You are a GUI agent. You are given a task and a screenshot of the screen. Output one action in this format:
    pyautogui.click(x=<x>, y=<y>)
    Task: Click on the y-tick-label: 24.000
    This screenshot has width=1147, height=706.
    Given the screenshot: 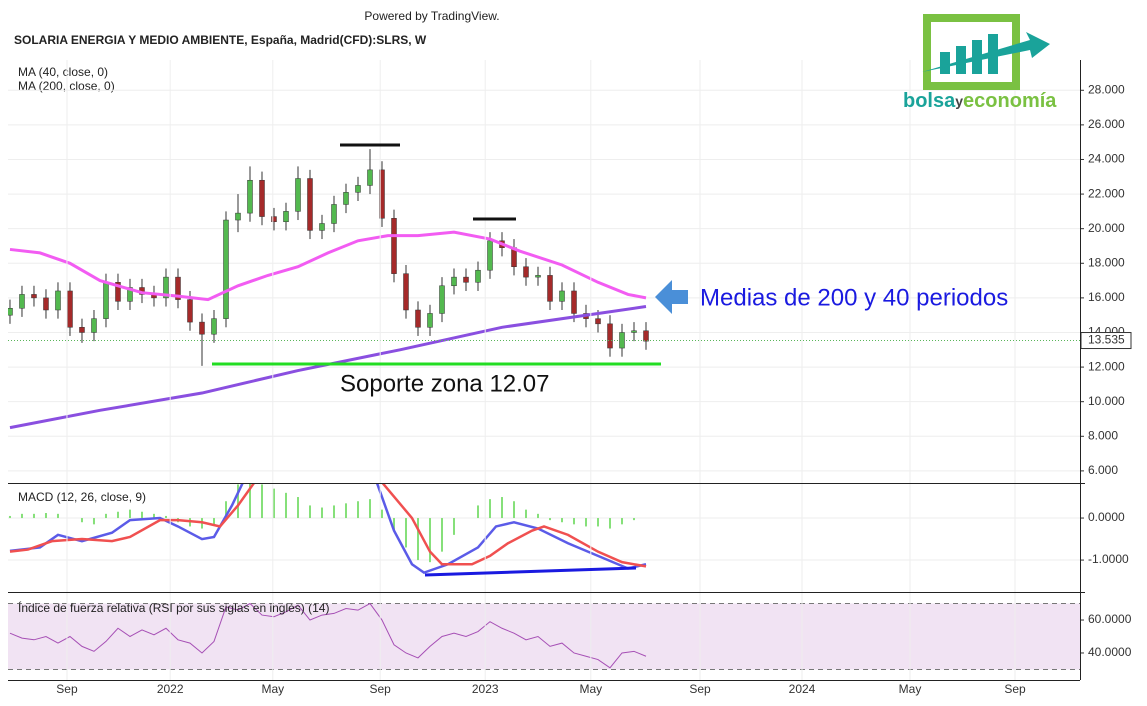 What is the action you would take?
    pyautogui.click(x=1106, y=159)
    